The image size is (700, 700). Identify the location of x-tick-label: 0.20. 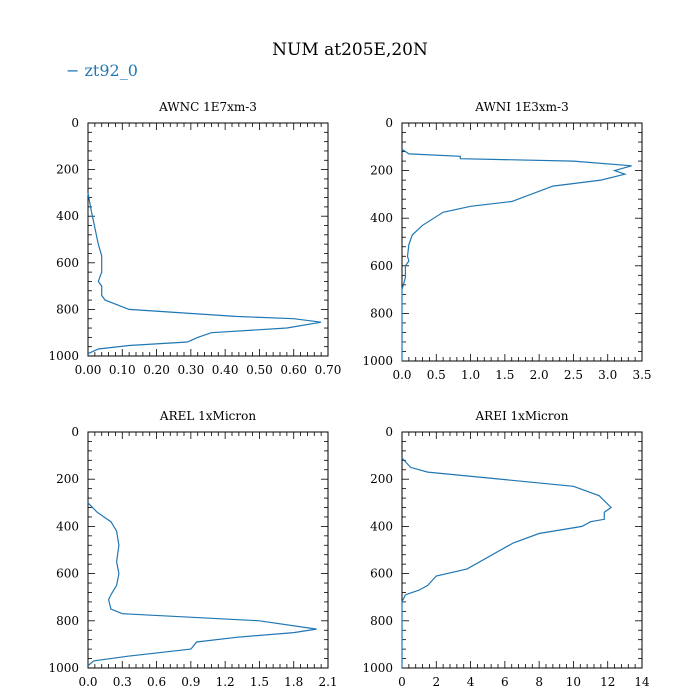
(156, 370).